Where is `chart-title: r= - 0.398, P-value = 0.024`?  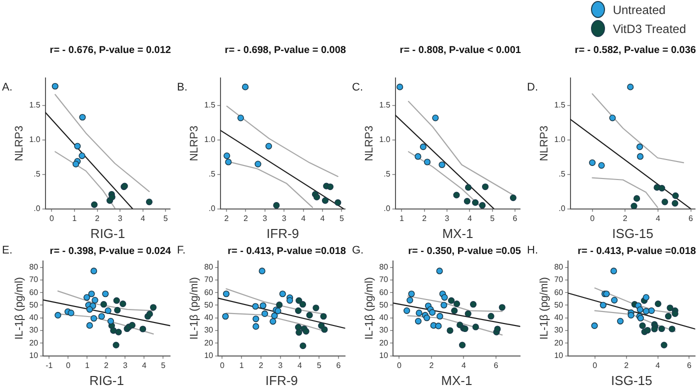
chart-title: r= - 0.398, P-value = 0.024 is located at coordinates (111, 251).